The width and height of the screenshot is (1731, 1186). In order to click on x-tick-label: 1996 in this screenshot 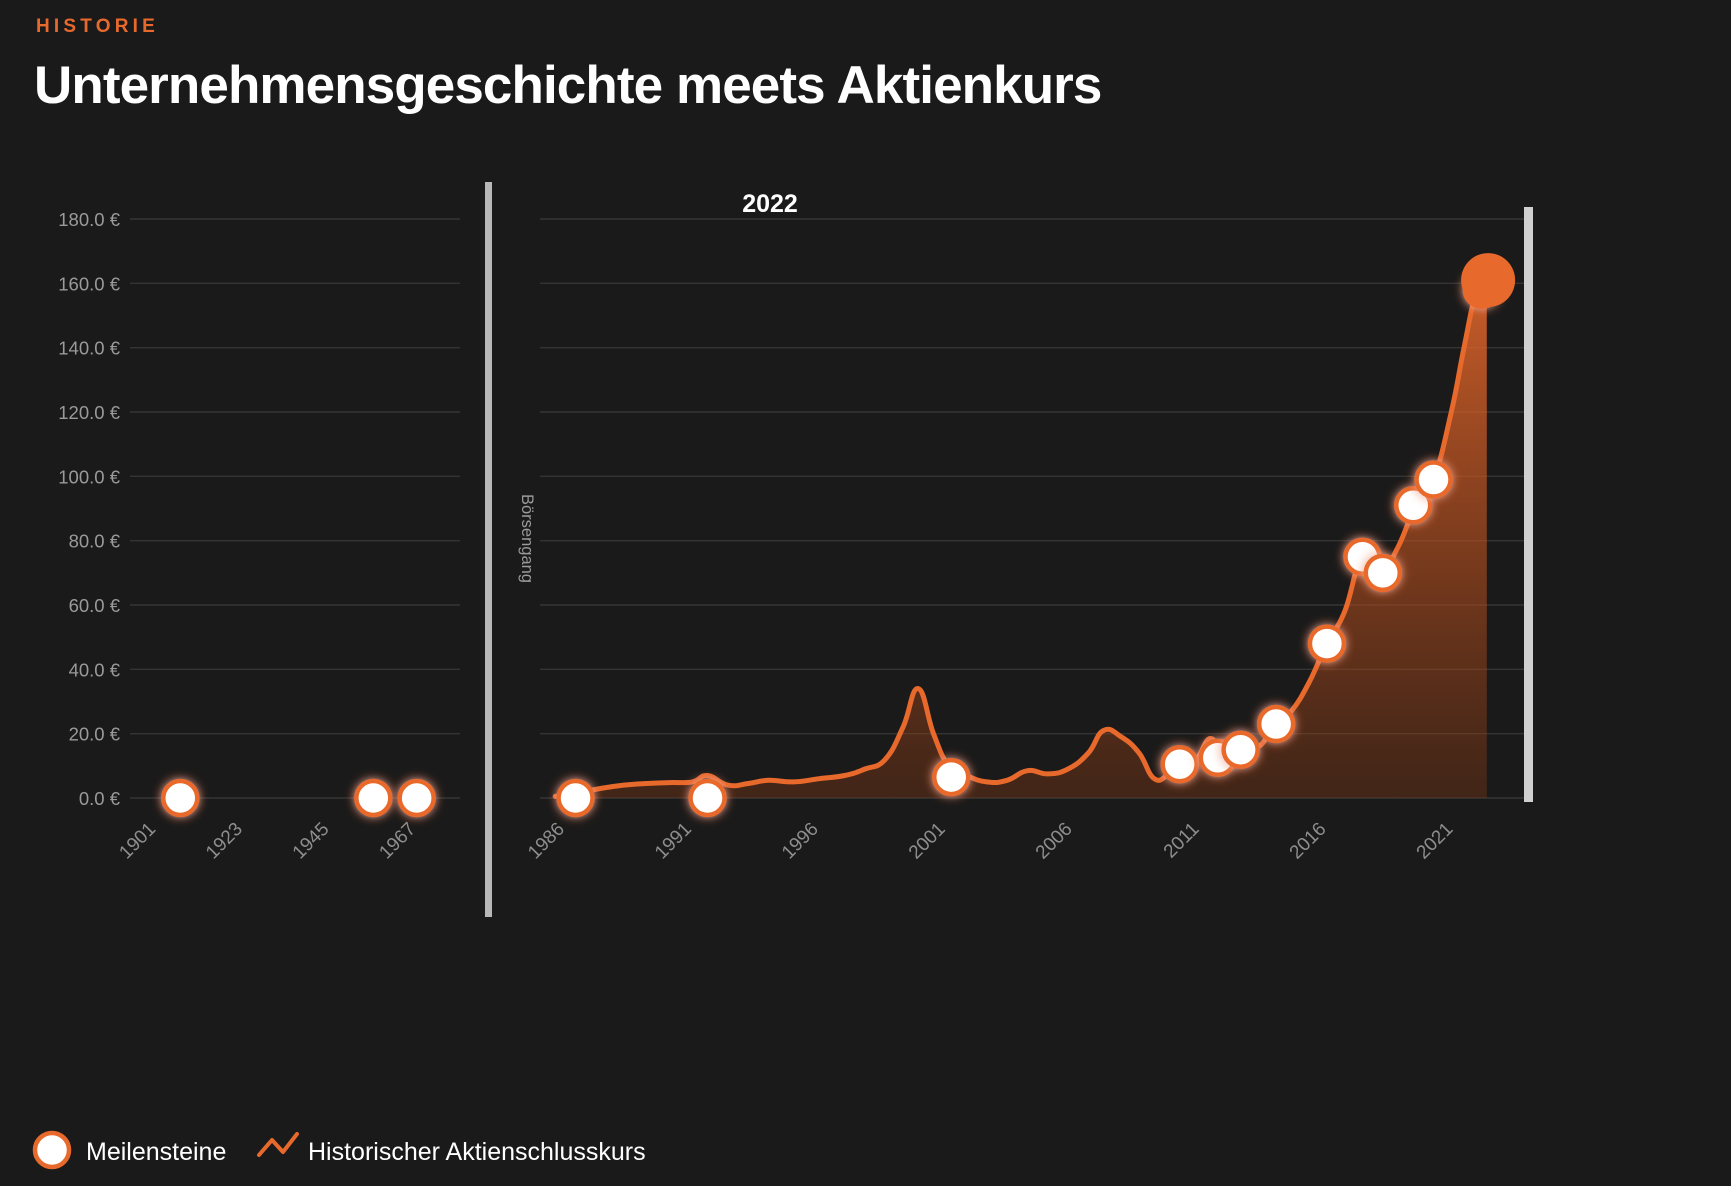, I will do `click(800, 841)`.